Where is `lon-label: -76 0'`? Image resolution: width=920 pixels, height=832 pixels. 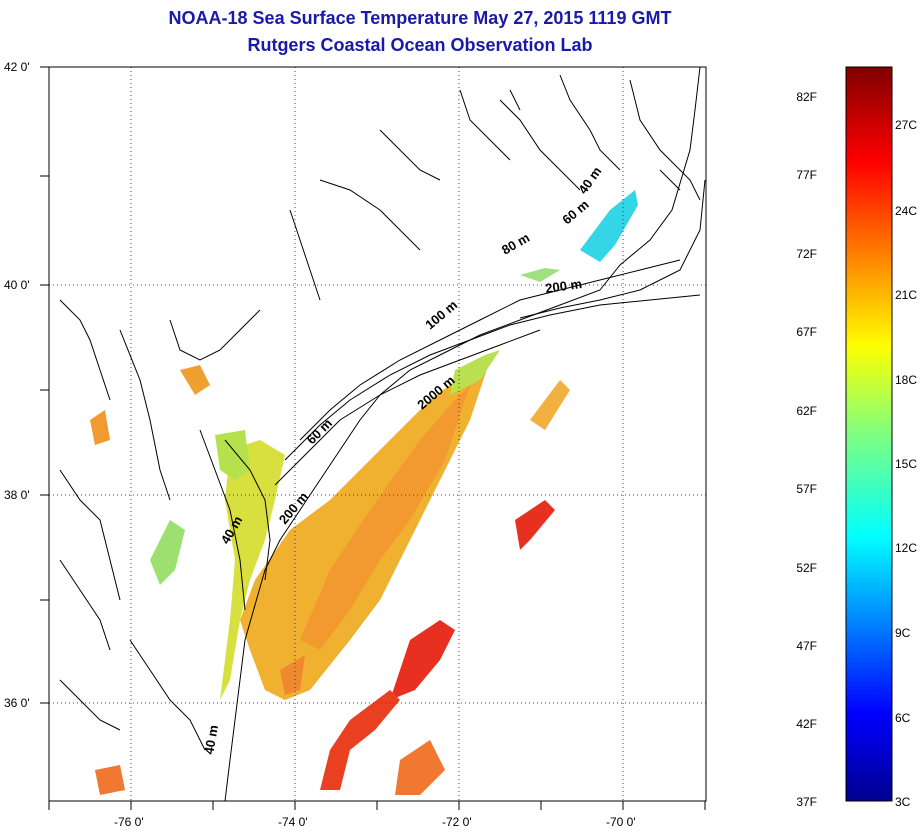 lon-label: -76 0' is located at coordinates (129, 822).